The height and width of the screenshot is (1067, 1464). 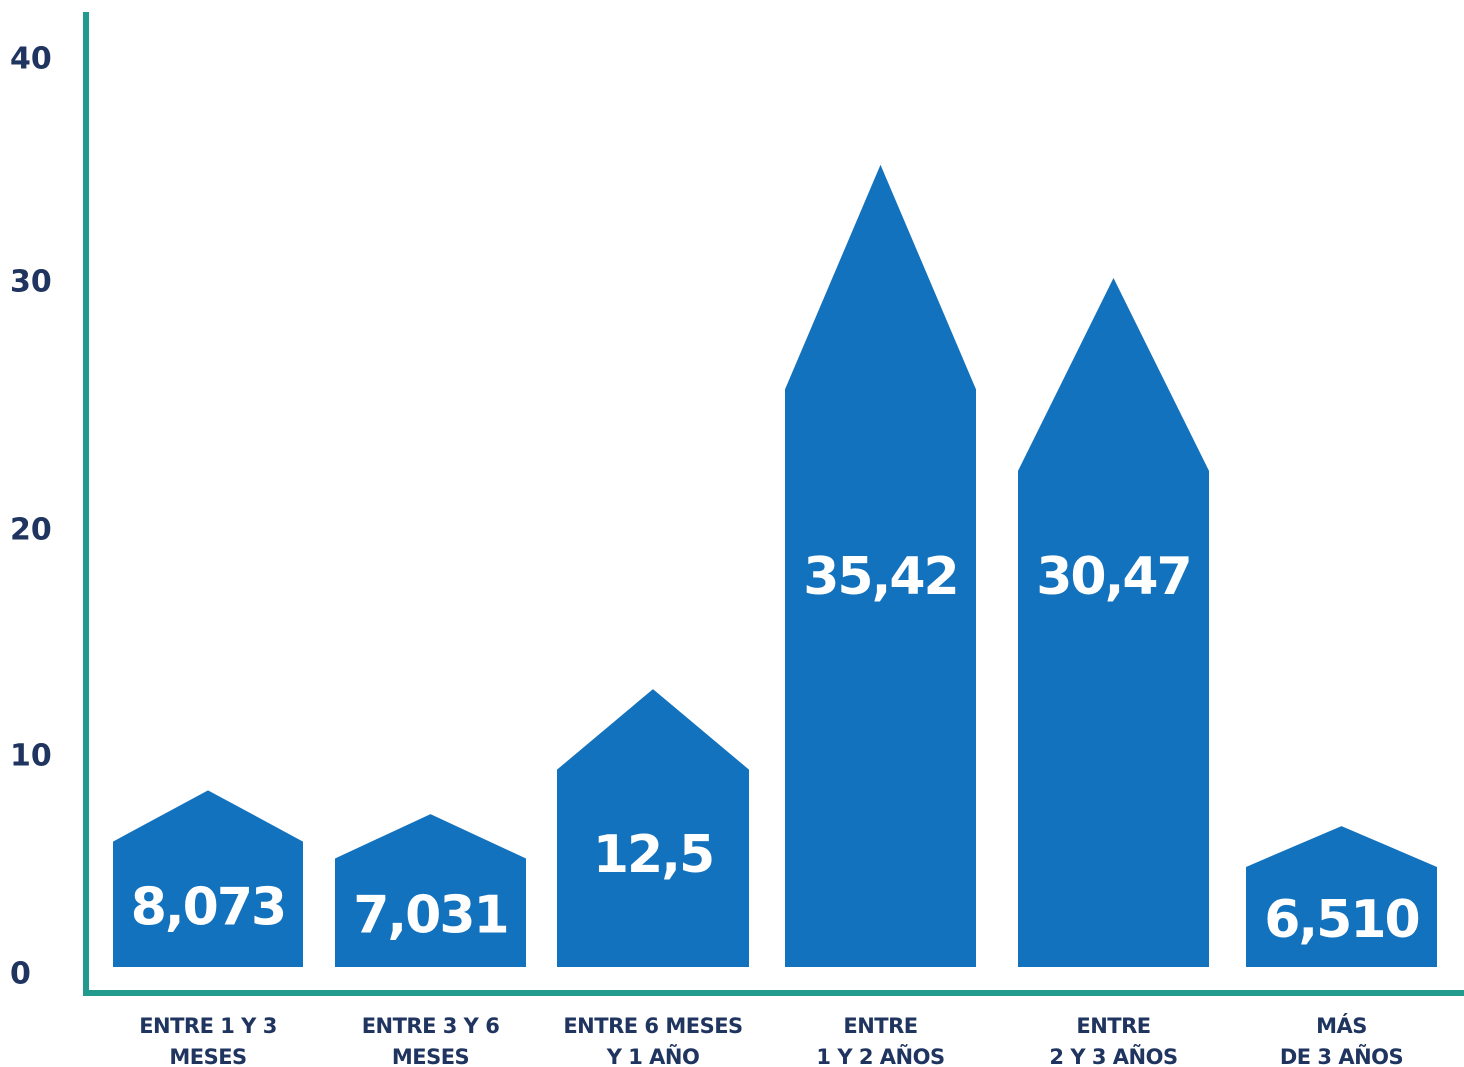 I want to click on bar-value-label-5: 30,47, so click(x=1113, y=577).